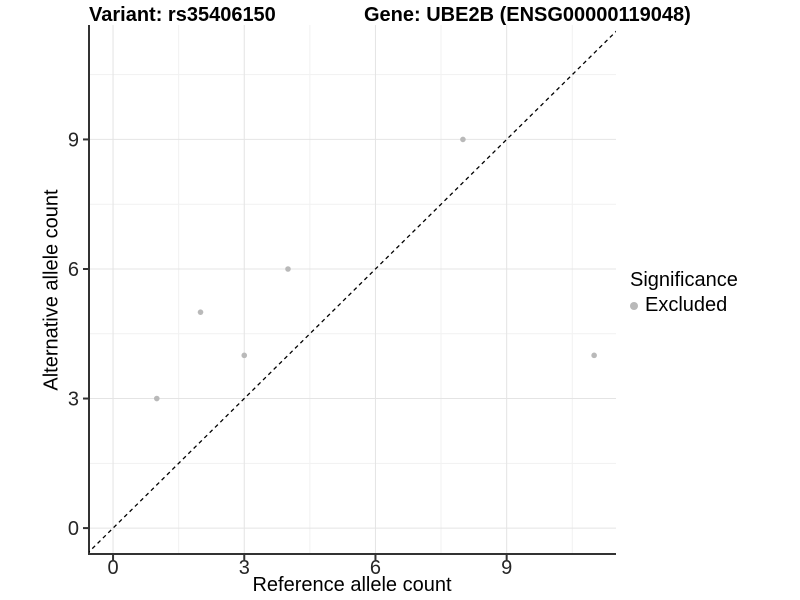 The width and height of the screenshot is (800, 600). I want to click on legend-item-label: Excluded, so click(686, 305).